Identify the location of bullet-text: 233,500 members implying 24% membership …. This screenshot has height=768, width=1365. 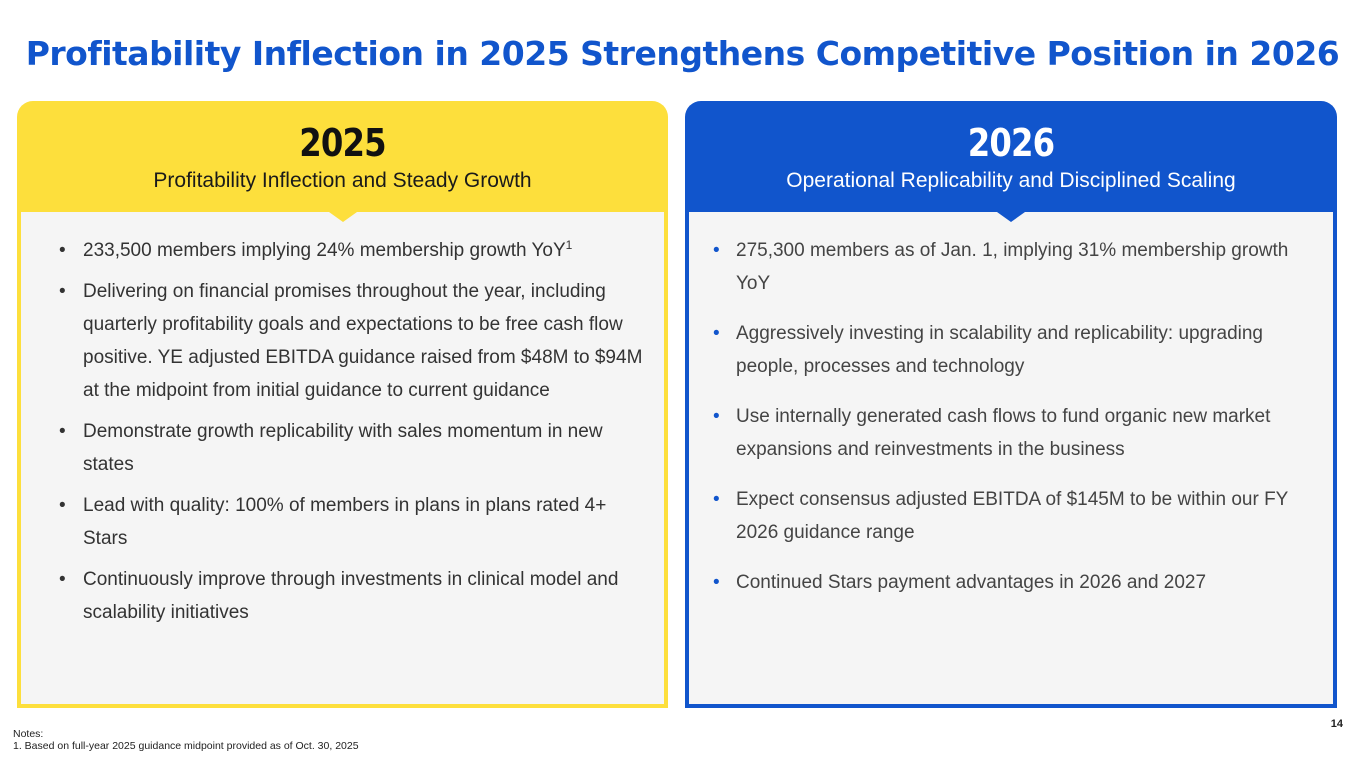
(324, 250).